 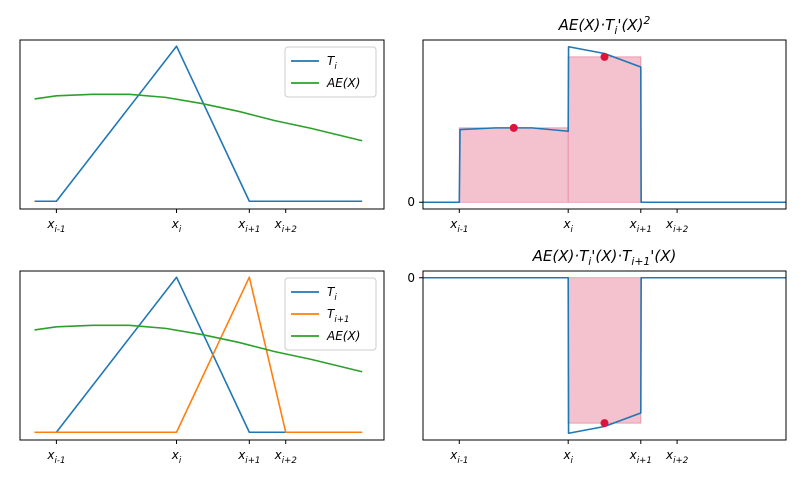 I want to click on series-line-t-i, so click(x=198, y=124).